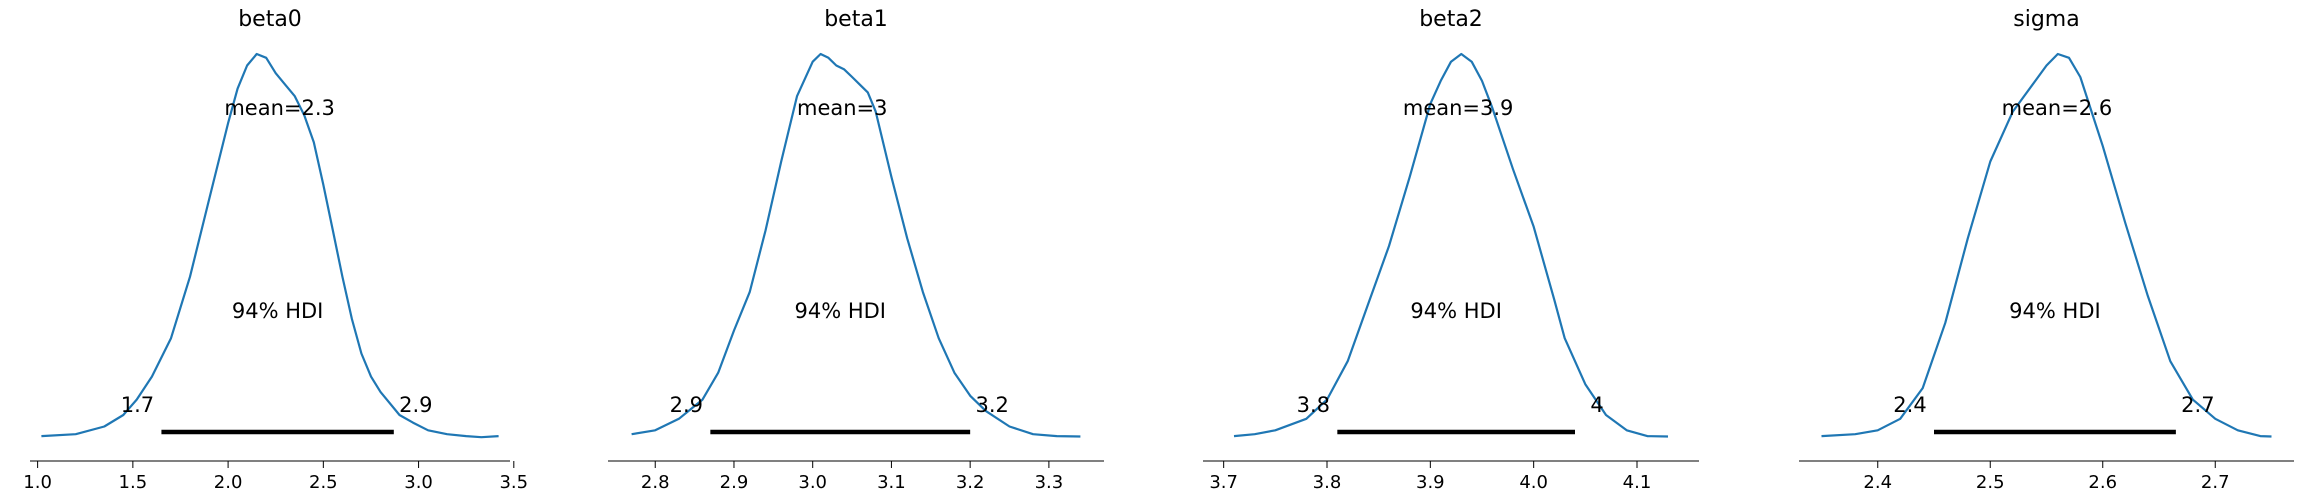 Image resolution: width=2301 pixels, height=497 pixels. Describe the element at coordinates (415, 405) in the screenshot. I see `hdi-high-label: 2.9` at that location.